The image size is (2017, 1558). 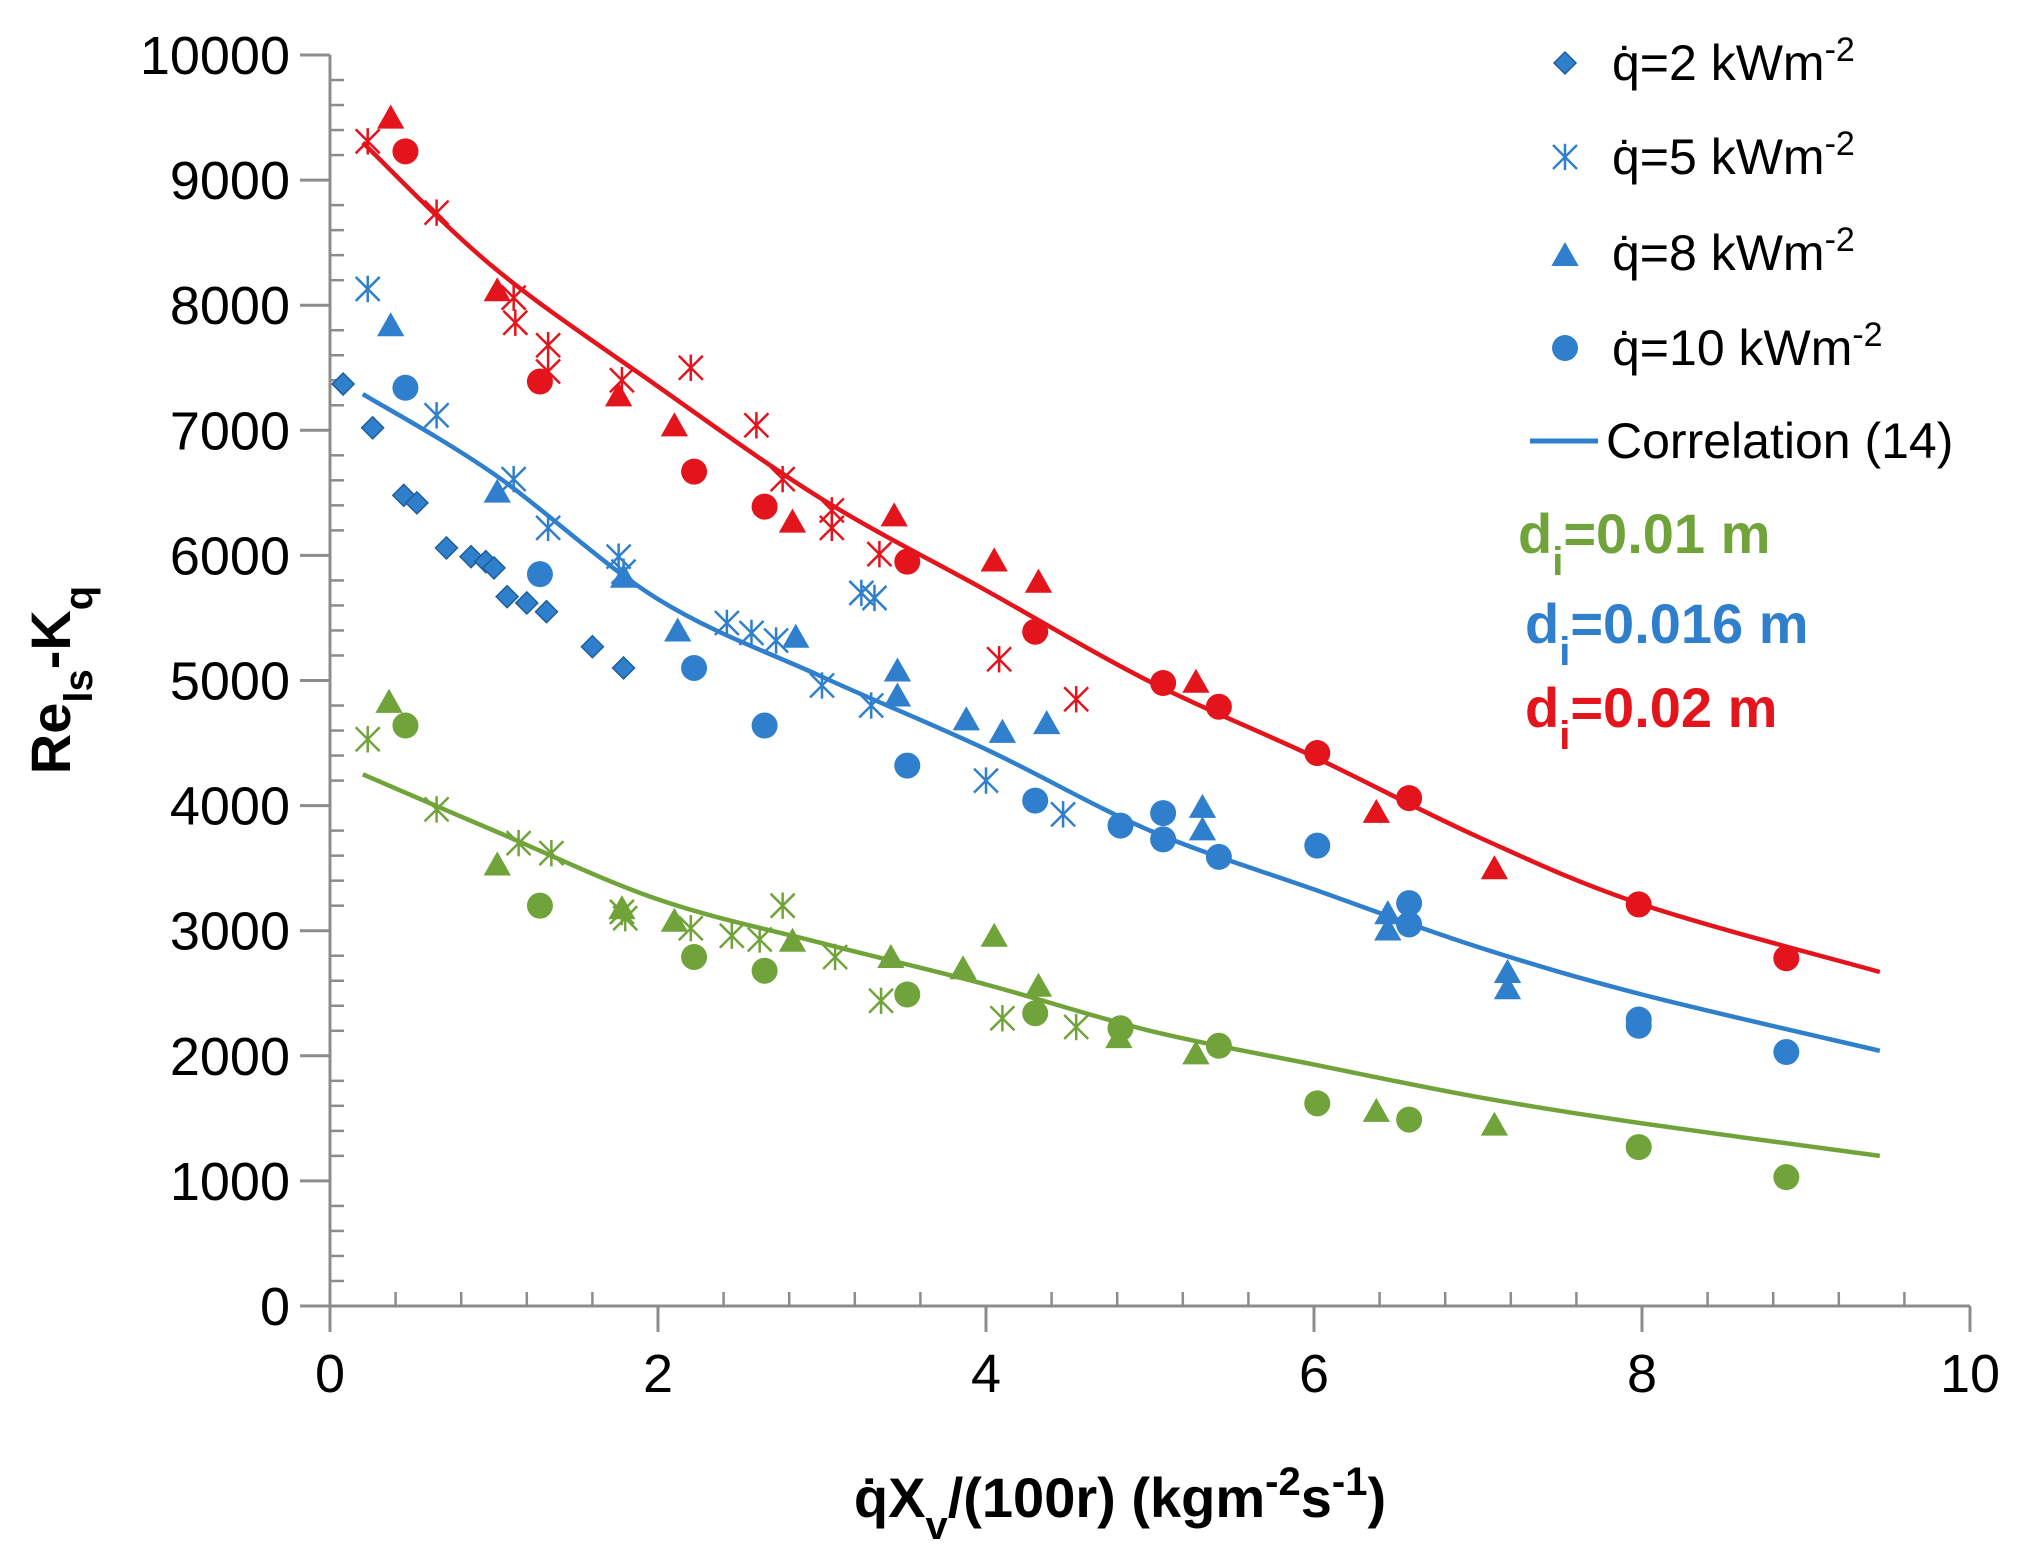 What do you see at coordinates (230, 431) in the screenshot?
I see `y-tick-label: 7000` at bounding box center [230, 431].